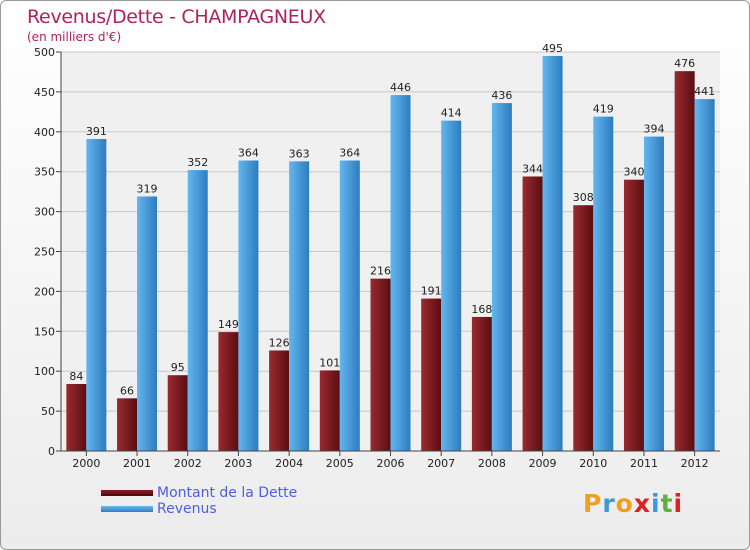 Image resolution: width=750 pixels, height=550 pixels. Describe the element at coordinates (289, 463) in the screenshot. I see `x-tick-label: 2004` at that location.